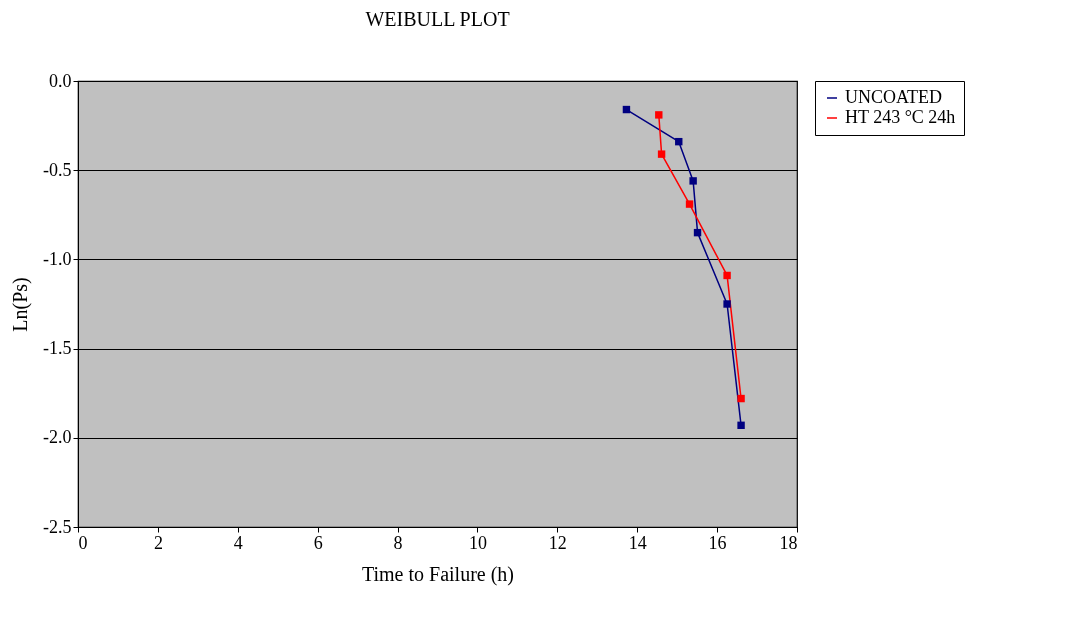  Describe the element at coordinates (477, 542) in the screenshot. I see `x-tick-label: 10` at that location.